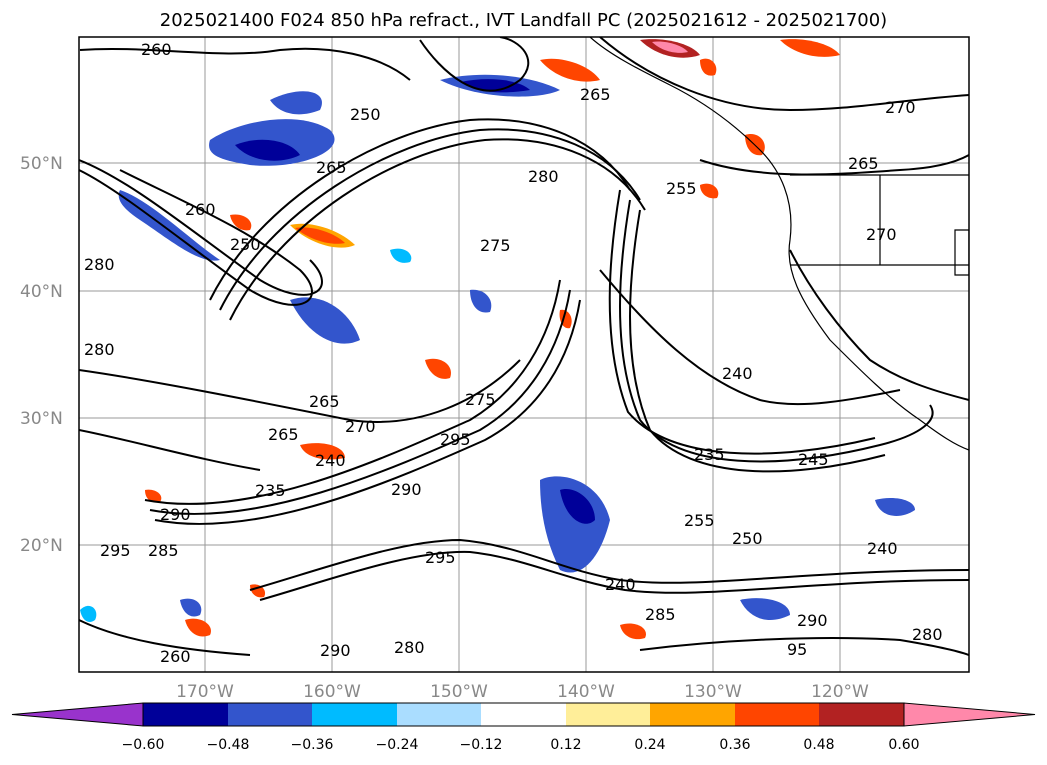  What do you see at coordinates (813, 459) in the screenshot?
I see `contour-label: 245` at bounding box center [813, 459].